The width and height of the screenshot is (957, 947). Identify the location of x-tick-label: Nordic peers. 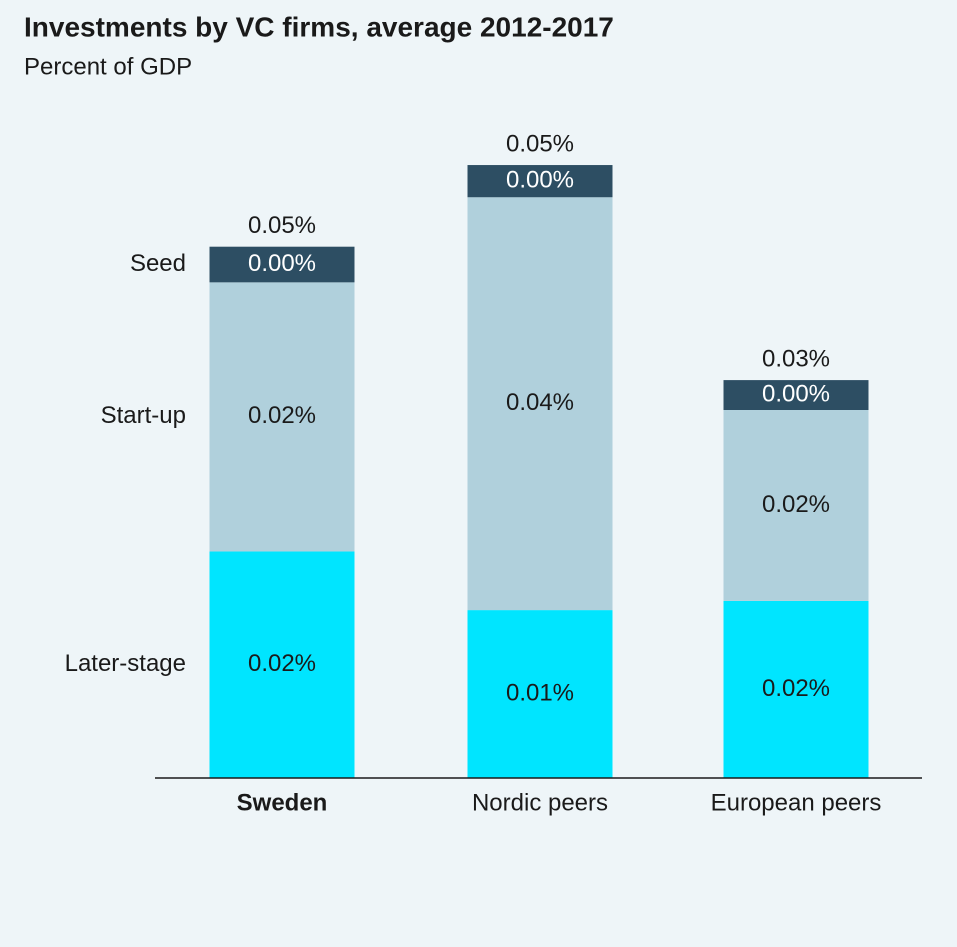
(540, 802).